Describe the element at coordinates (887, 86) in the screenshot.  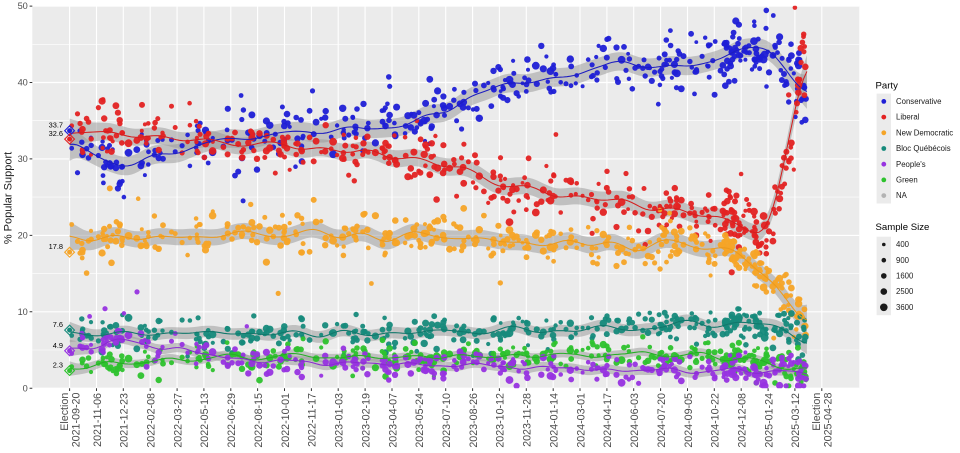
I see `svg-text: Party` at that location.